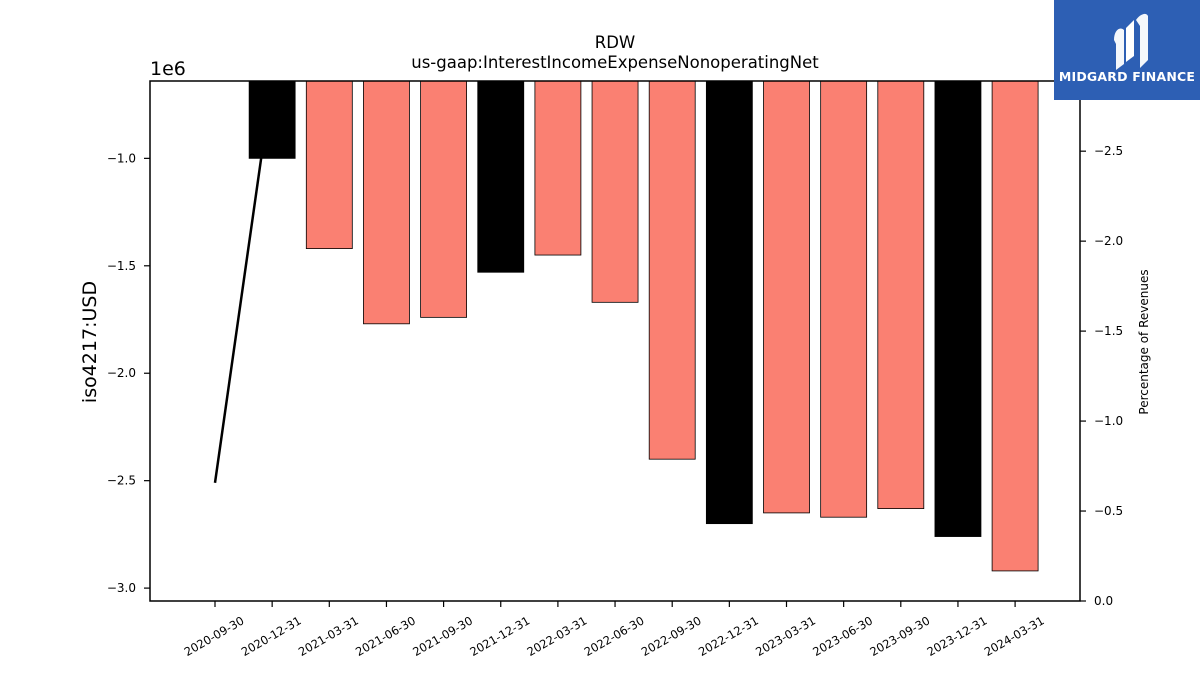 Image resolution: width=1200 pixels, height=675 pixels. Describe the element at coordinates (121, 266) in the screenshot. I see `y-tick-label-1: −1.5` at that location.